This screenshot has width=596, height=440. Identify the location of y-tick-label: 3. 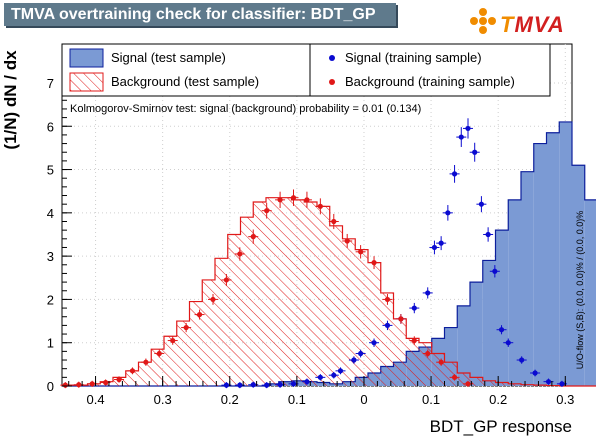
(50, 256).